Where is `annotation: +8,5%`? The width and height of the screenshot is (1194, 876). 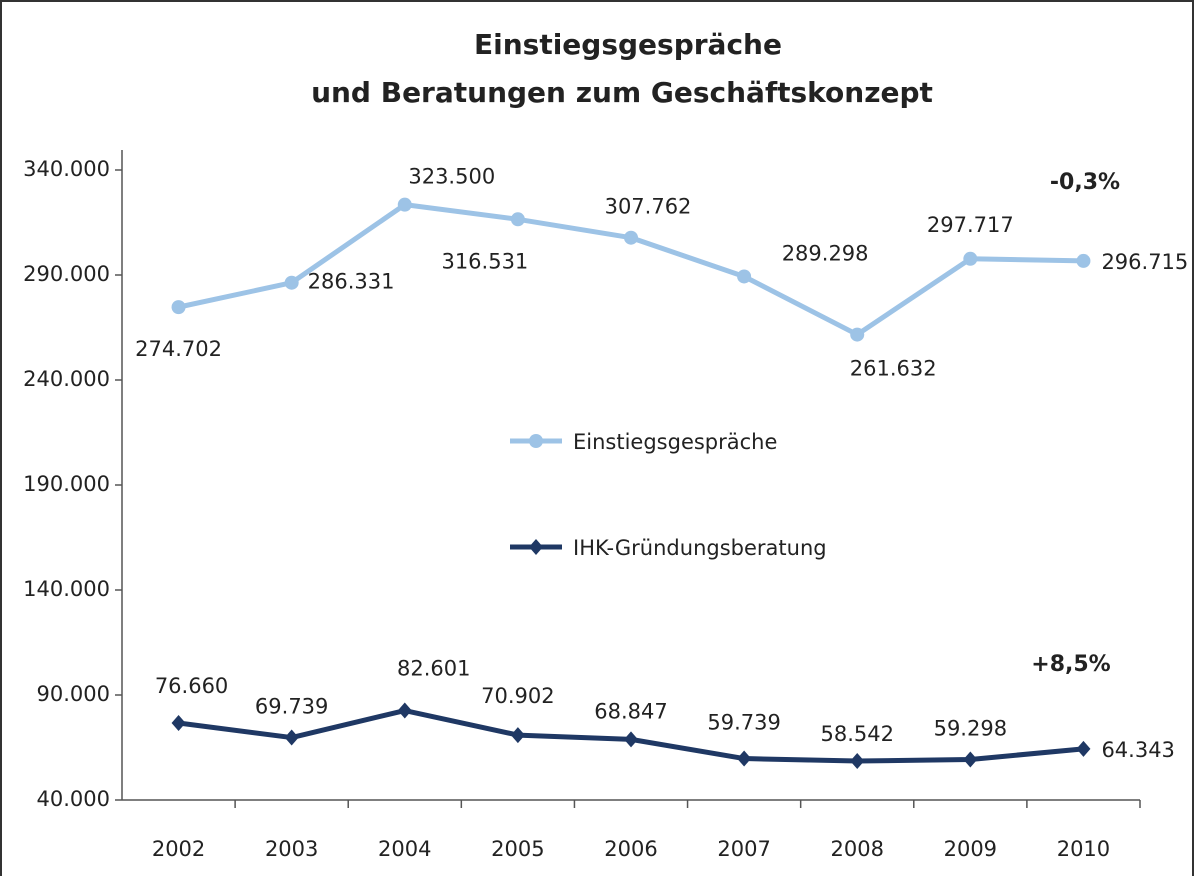 annotation: +8,5% is located at coordinates (1070, 664).